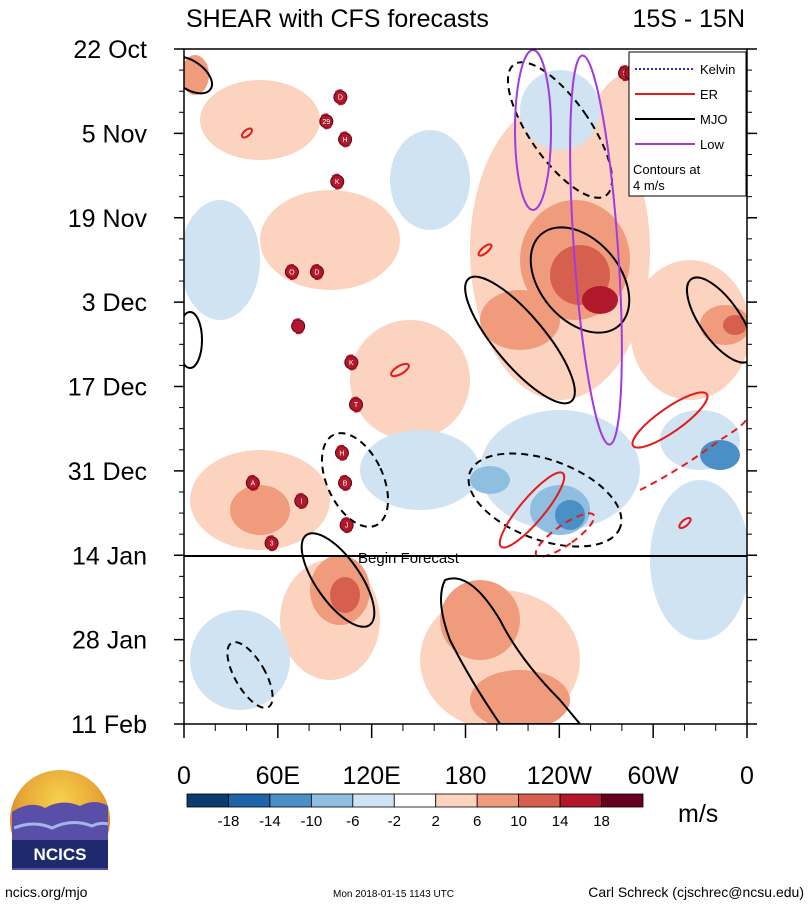 This screenshot has height=907, width=809. I want to click on x-tick-label: 0, so click(747, 776).